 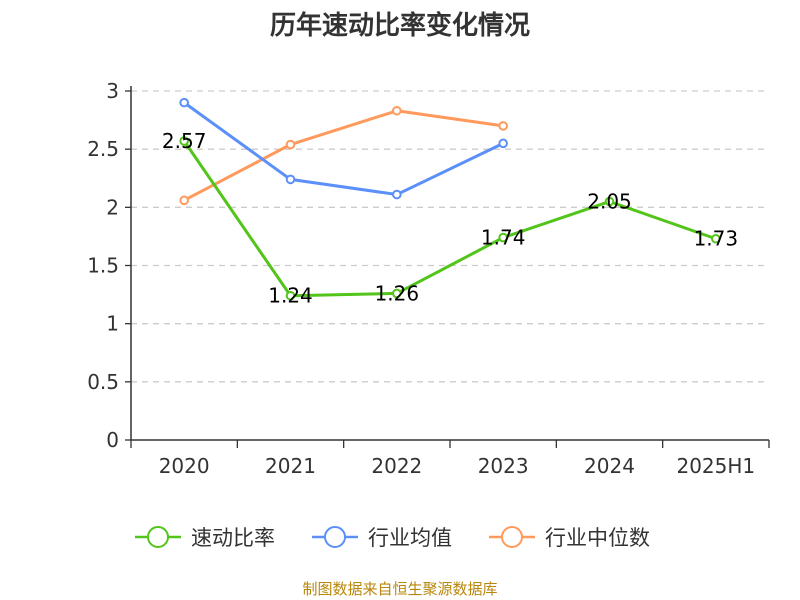 I want to click on y-tick-label: 2, so click(x=112, y=207).